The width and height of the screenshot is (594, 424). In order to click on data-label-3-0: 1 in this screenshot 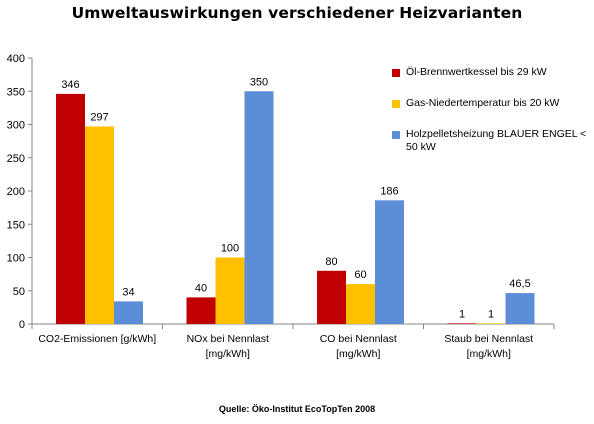, I will do `click(462, 314)`.